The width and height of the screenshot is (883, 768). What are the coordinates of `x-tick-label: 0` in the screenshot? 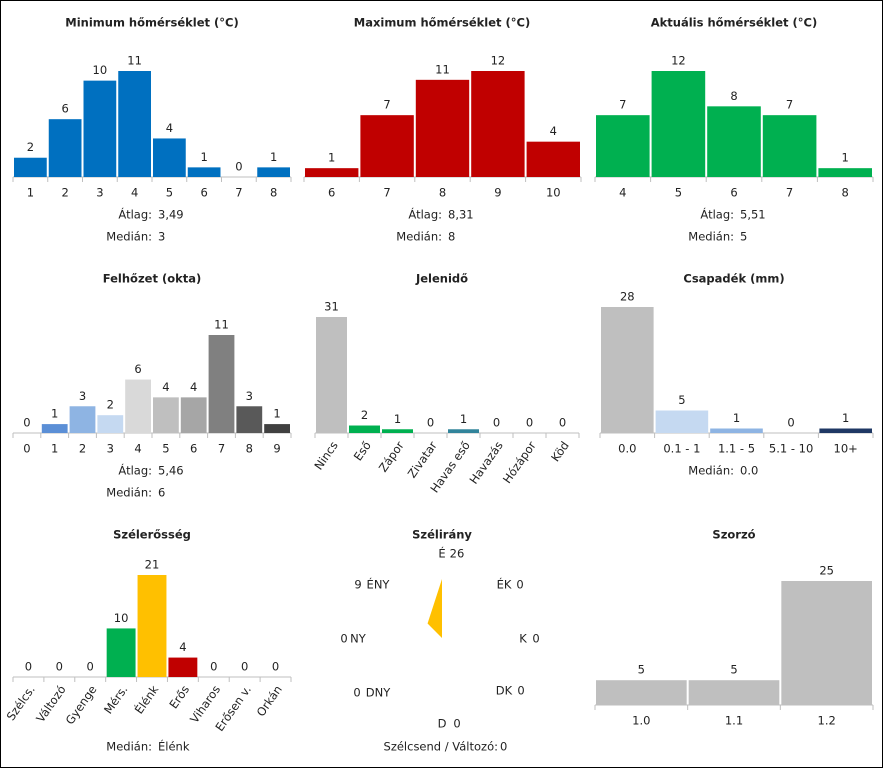 It's located at (26, 449).